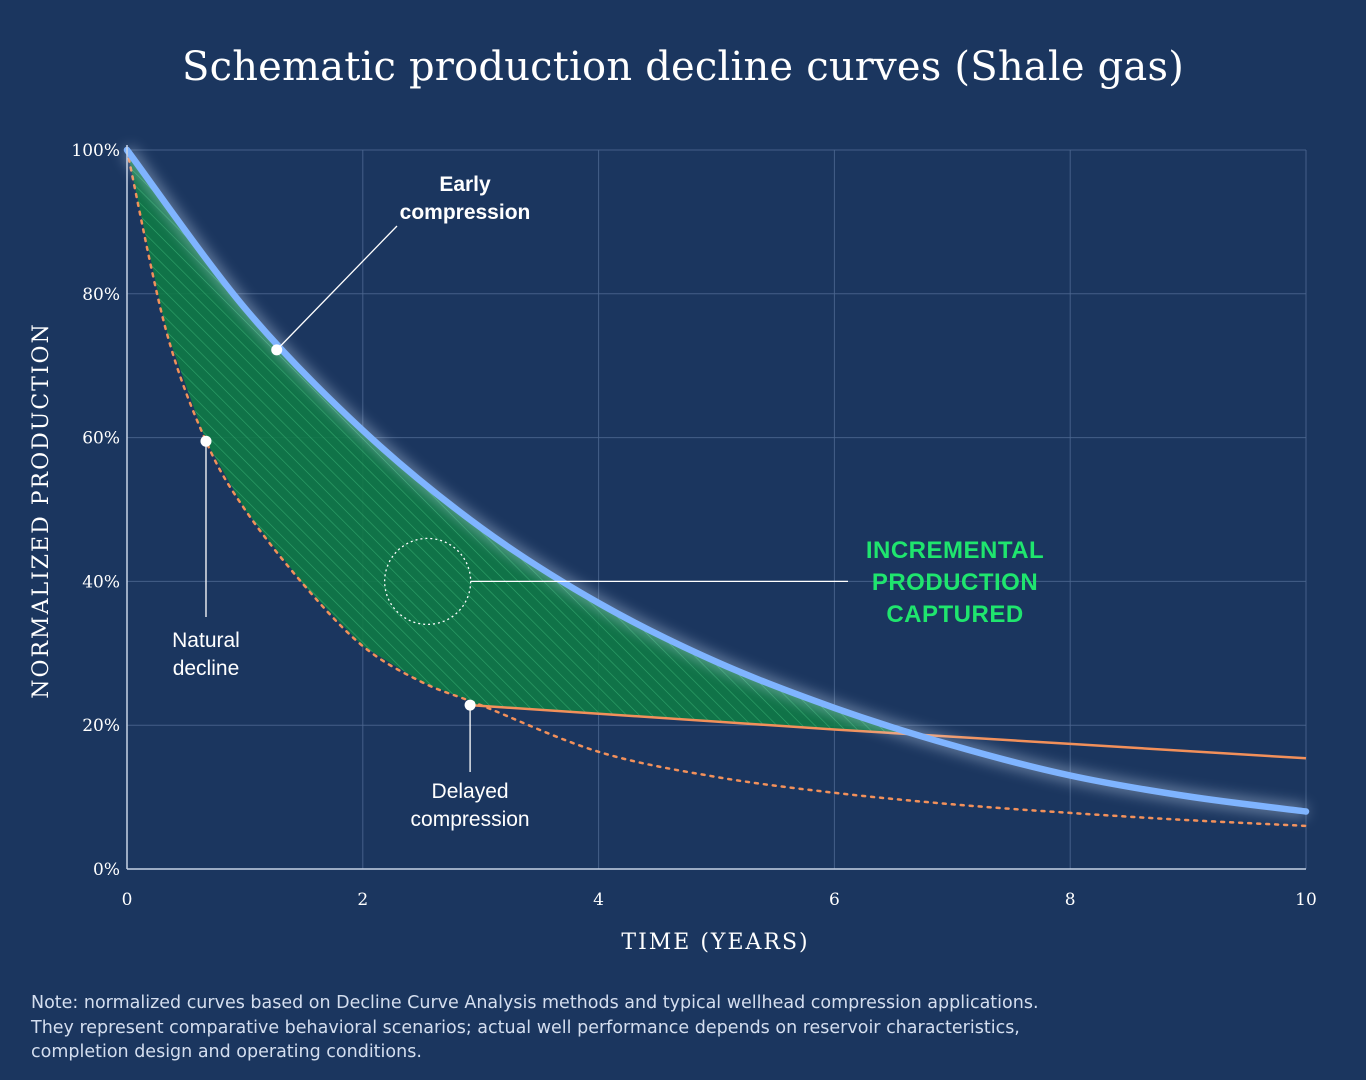 The image size is (1366, 1080). I want to click on x-tick-label: 8, so click(1070, 900).